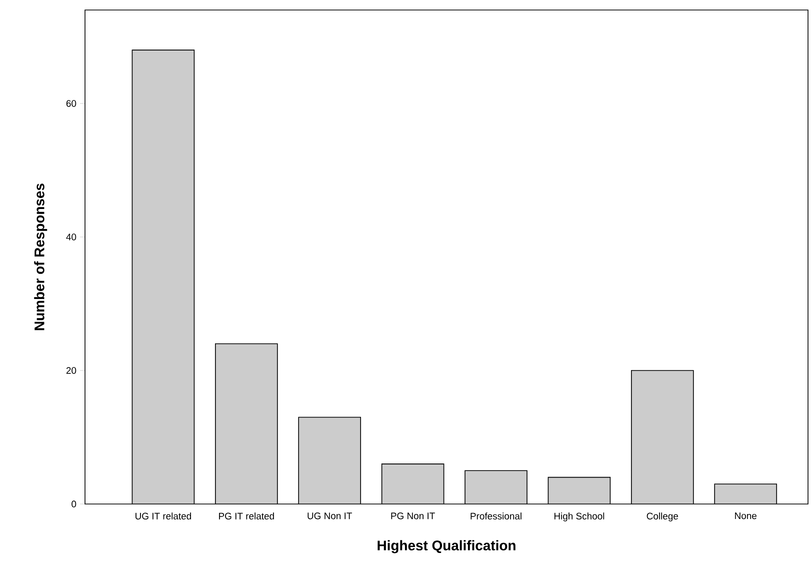  Describe the element at coordinates (330, 516) in the screenshot. I see `x-tick-label: UG Non IT` at that location.